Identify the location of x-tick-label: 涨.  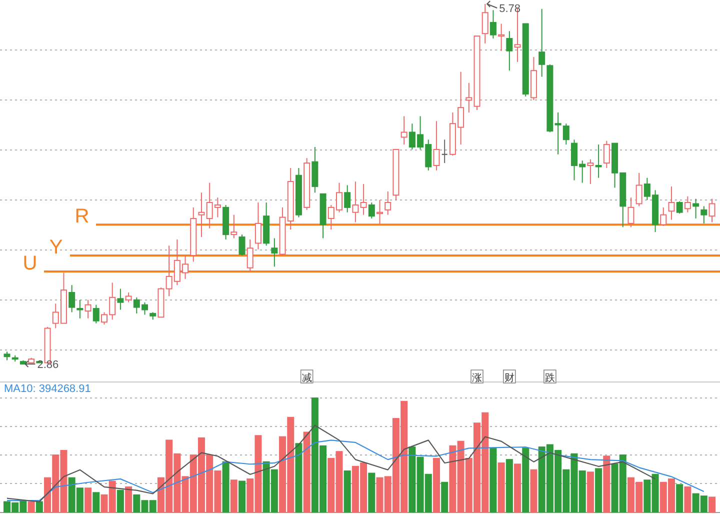
(477, 378).